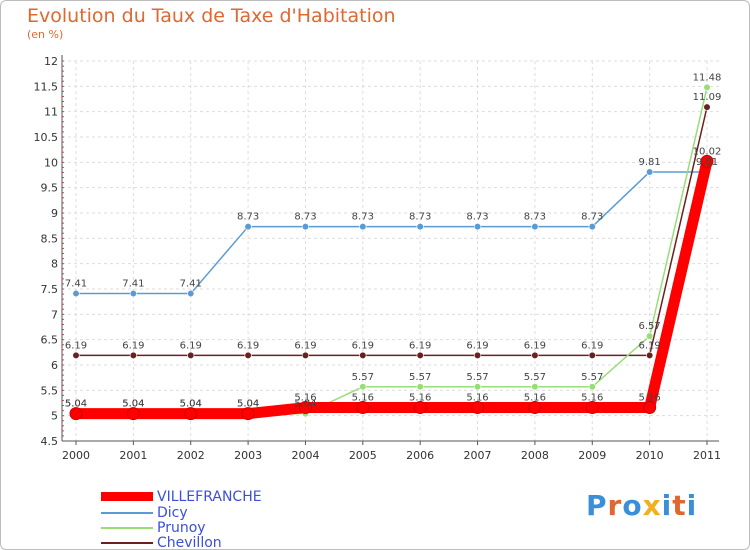 Image resolution: width=750 pixels, height=550 pixels. I want to click on logo-letter: P, so click(597, 505).